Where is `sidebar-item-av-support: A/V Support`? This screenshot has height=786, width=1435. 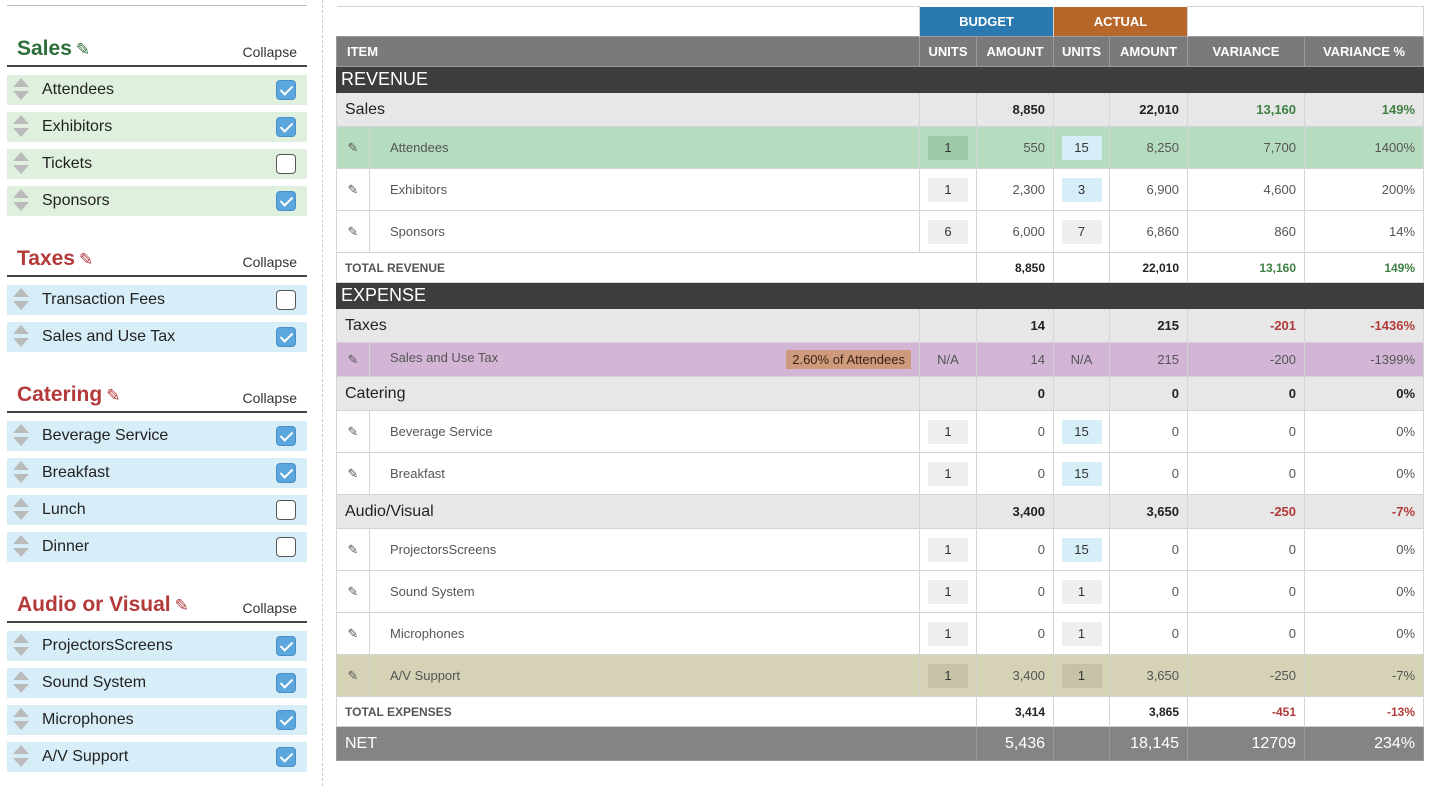 sidebar-item-av-support: A/V Support is located at coordinates (157, 757).